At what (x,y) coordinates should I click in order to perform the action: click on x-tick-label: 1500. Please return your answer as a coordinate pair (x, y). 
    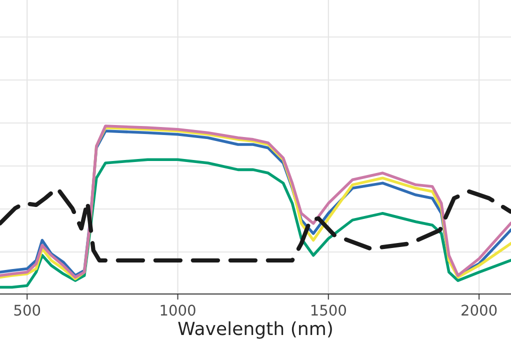
    Looking at the image, I should click on (328, 310).